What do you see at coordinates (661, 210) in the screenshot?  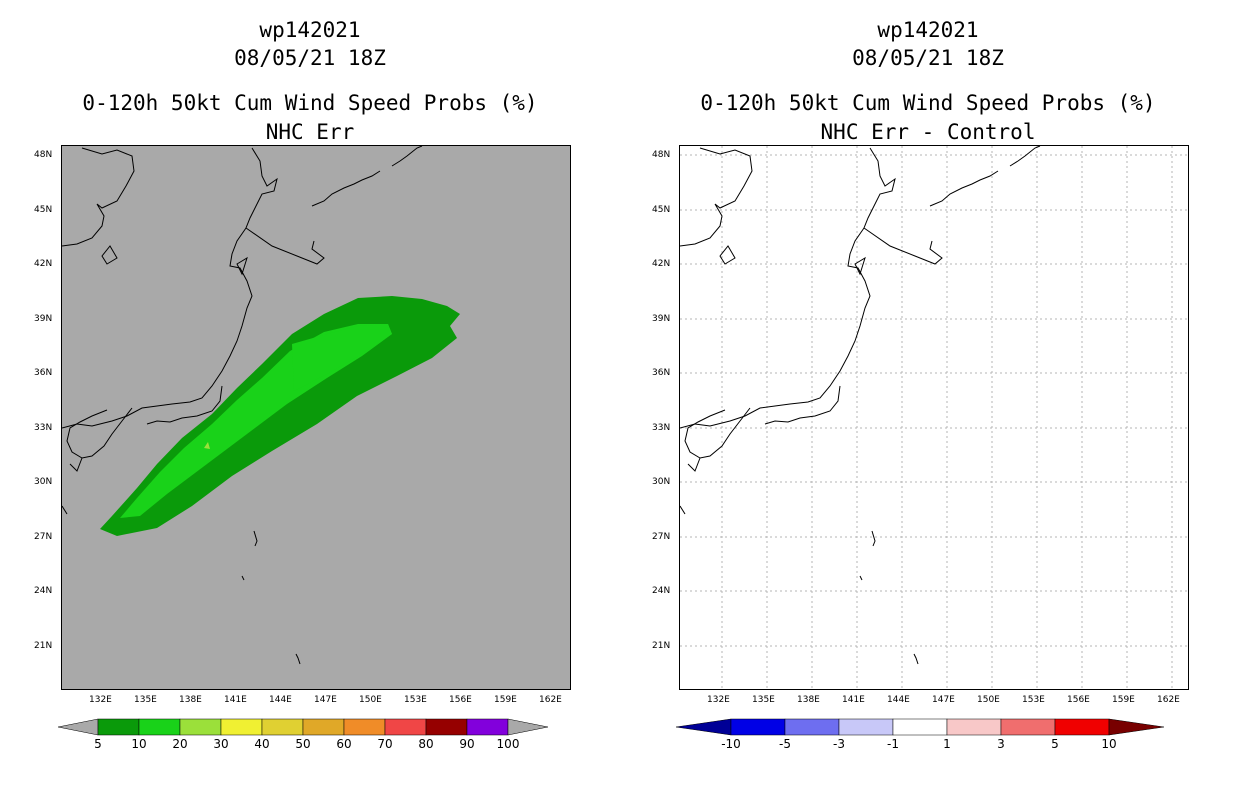 I see `lat-label: 45N` at bounding box center [661, 210].